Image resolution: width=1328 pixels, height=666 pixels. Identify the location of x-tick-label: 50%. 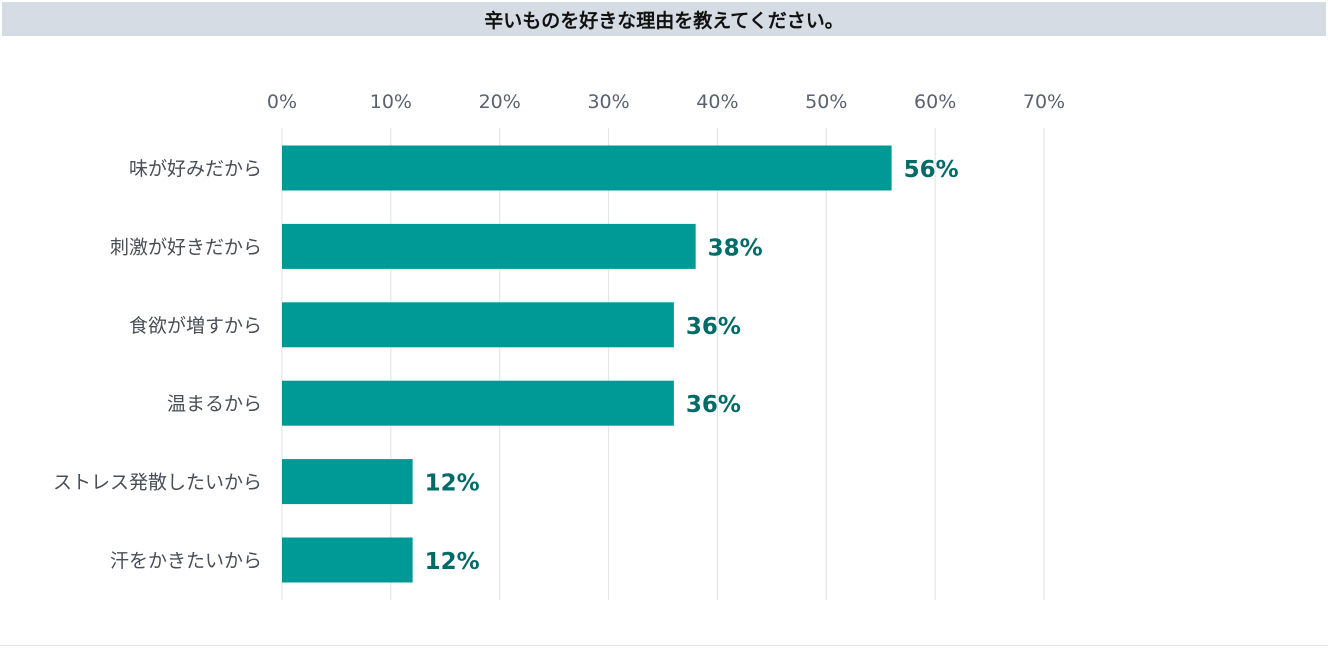
(826, 102).